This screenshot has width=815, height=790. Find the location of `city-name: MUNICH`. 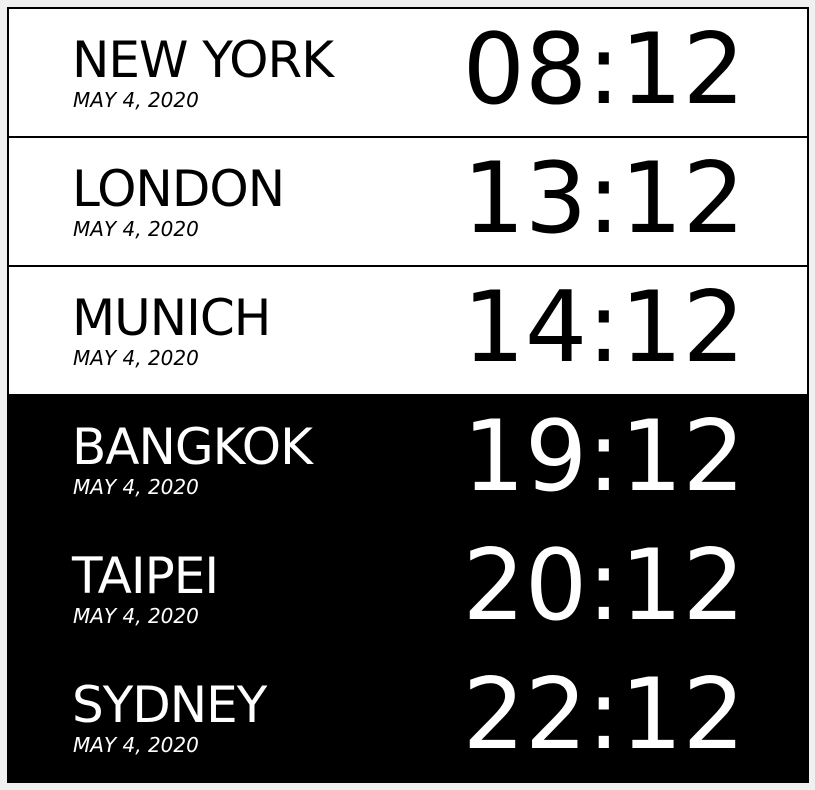

city-name: MUNICH is located at coordinates (171, 318).